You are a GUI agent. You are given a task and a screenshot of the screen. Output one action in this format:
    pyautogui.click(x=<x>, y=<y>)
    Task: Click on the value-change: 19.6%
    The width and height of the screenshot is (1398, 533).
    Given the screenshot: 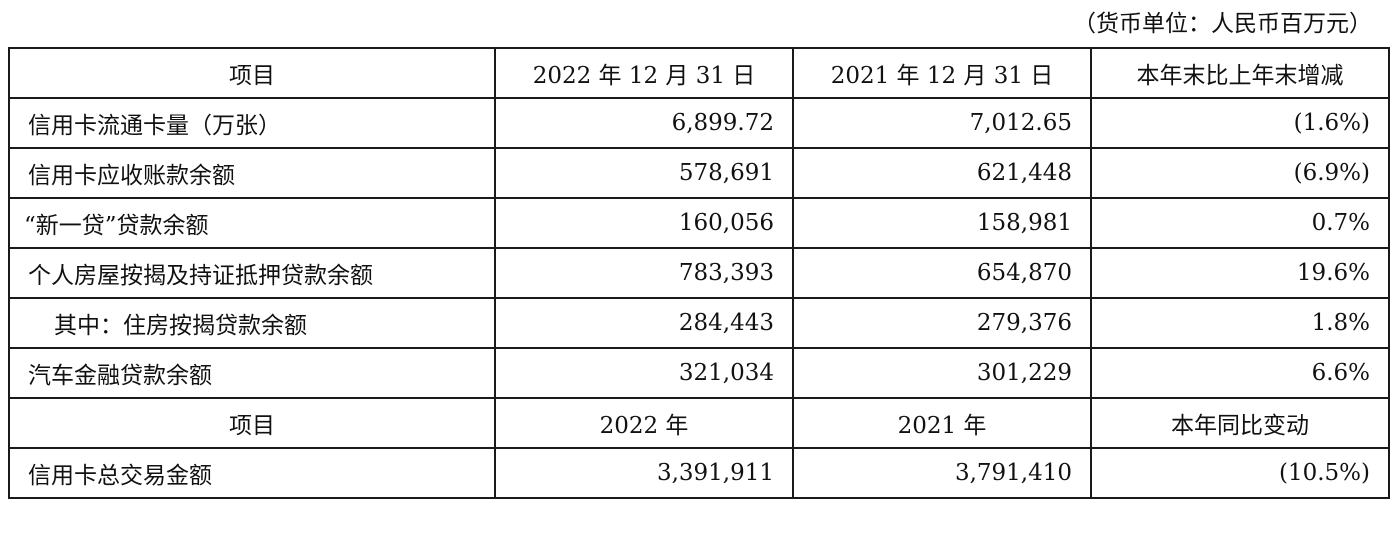 What is the action you would take?
    pyautogui.click(x=1240, y=273)
    